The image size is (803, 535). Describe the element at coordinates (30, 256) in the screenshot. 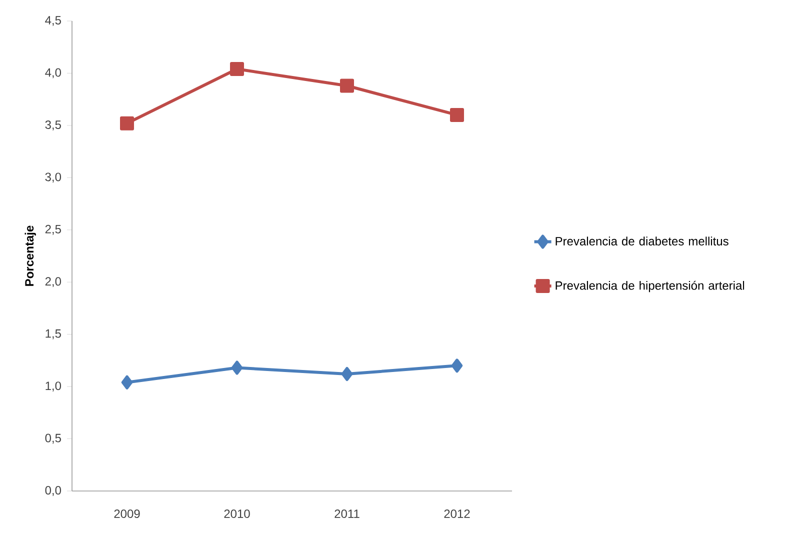

I see `y-axis-title: Porcentaje` at that location.